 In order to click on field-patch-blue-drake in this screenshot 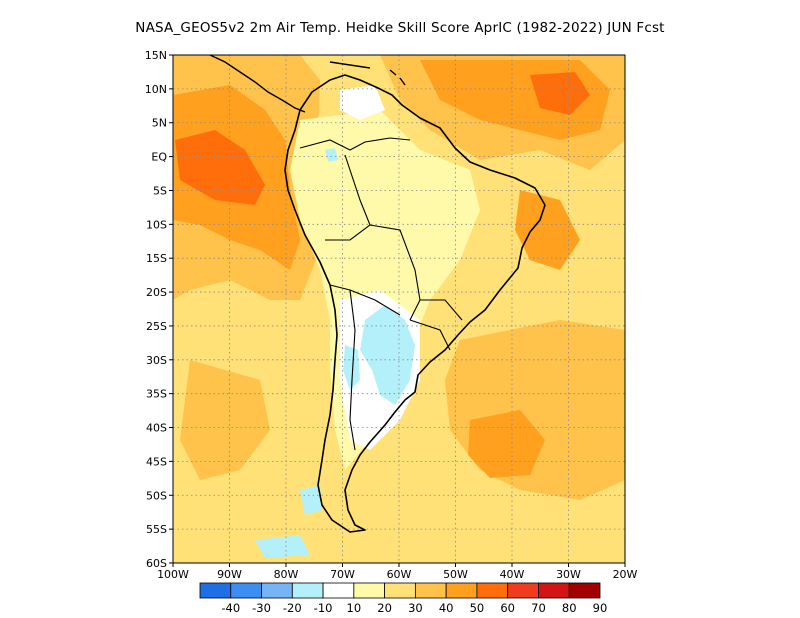, I will do `click(282, 546)`.